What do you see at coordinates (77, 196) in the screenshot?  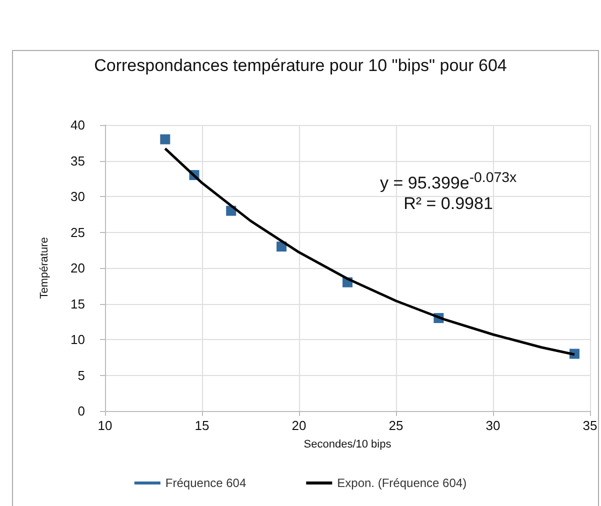 I see `y-tick-label: 30` at bounding box center [77, 196].